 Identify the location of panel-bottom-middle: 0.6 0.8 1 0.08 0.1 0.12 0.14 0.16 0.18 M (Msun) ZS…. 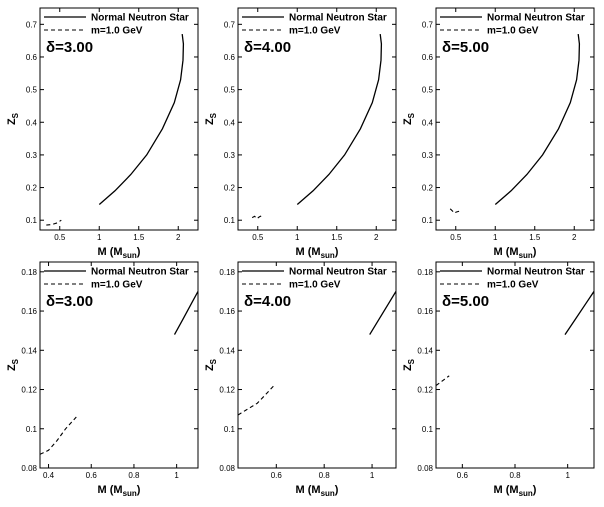
(300, 379).